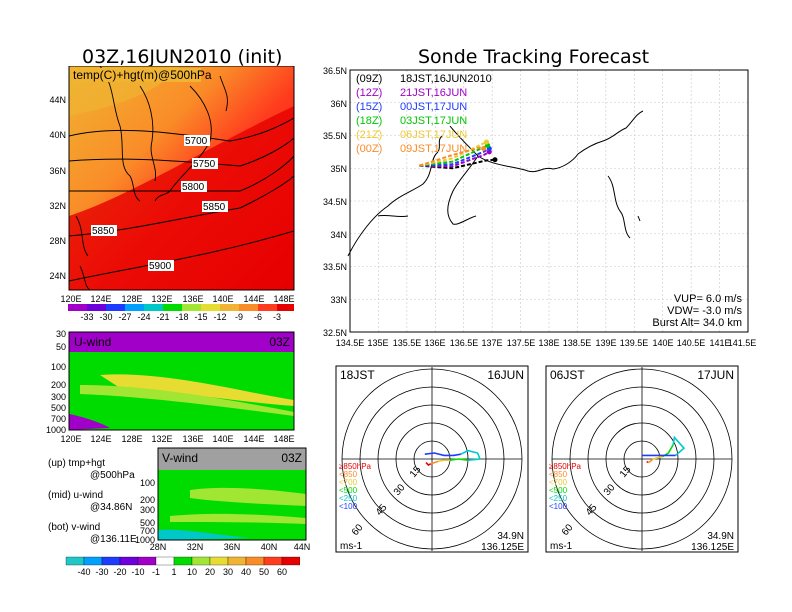 The image size is (792, 612). What do you see at coordinates (558, 490) in the screenshot?
I see `legend-line: <500` at bounding box center [558, 490].